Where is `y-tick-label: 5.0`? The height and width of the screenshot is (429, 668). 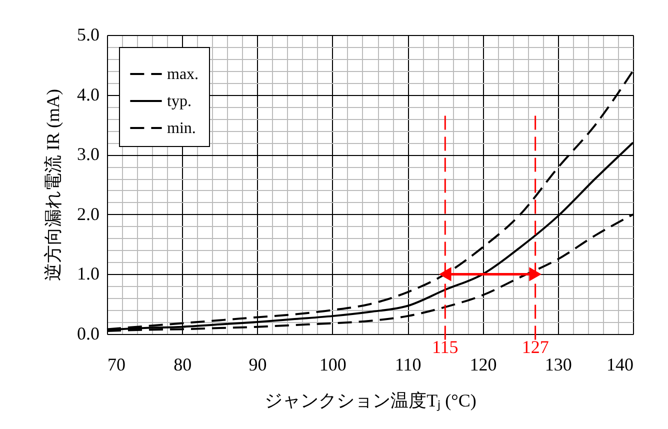
y-tick-label: 5.0 is located at coordinates (88, 34).